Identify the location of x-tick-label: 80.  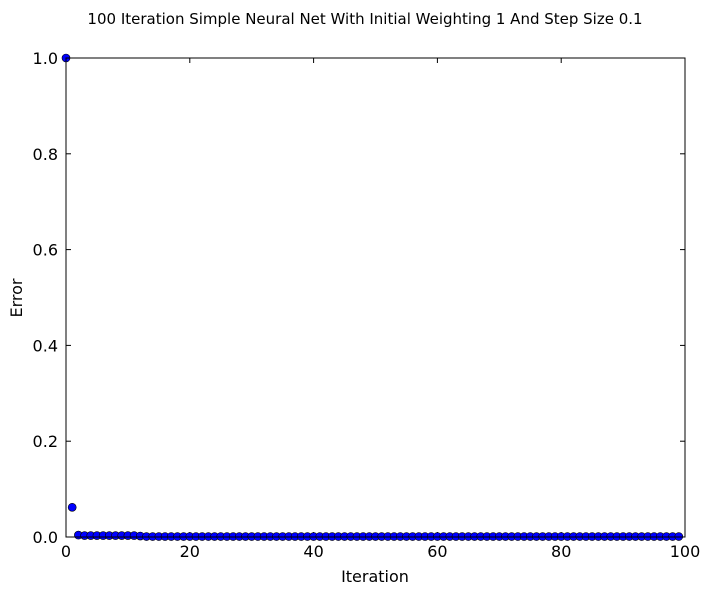
(561, 551).